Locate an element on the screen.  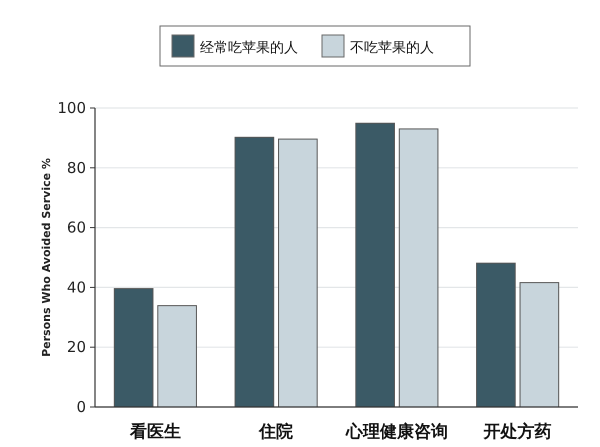
y-axis-title: Persons Who Avoided Service % is located at coordinates (46, 257).